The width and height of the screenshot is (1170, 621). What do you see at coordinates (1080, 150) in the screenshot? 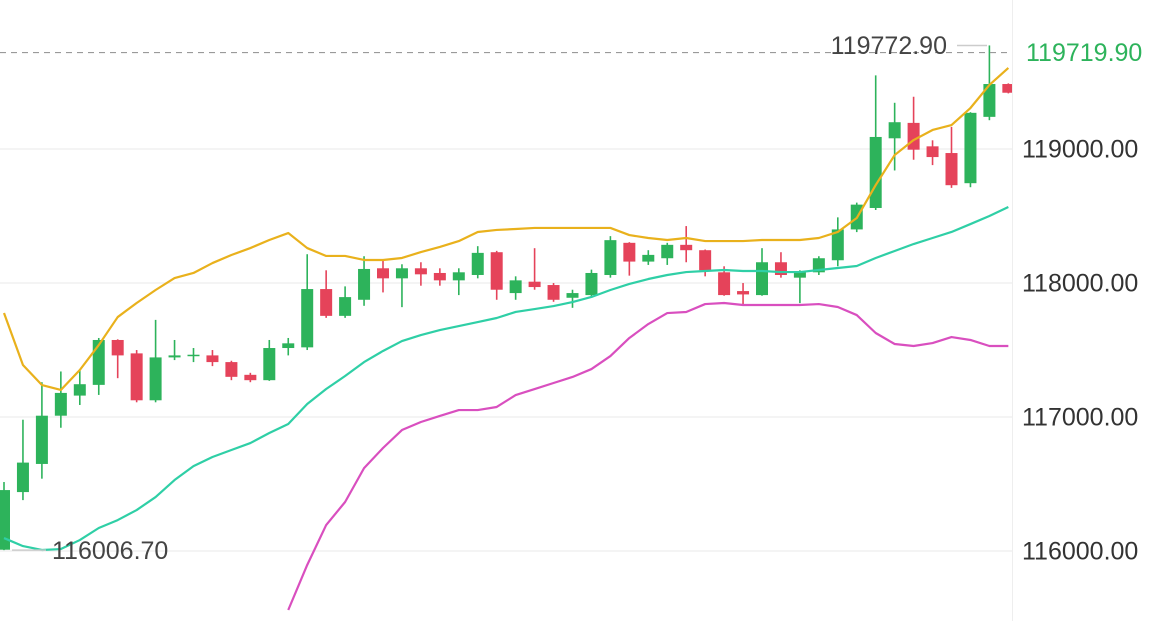
I see `y-tick-label: 119000.00` at bounding box center [1080, 150].